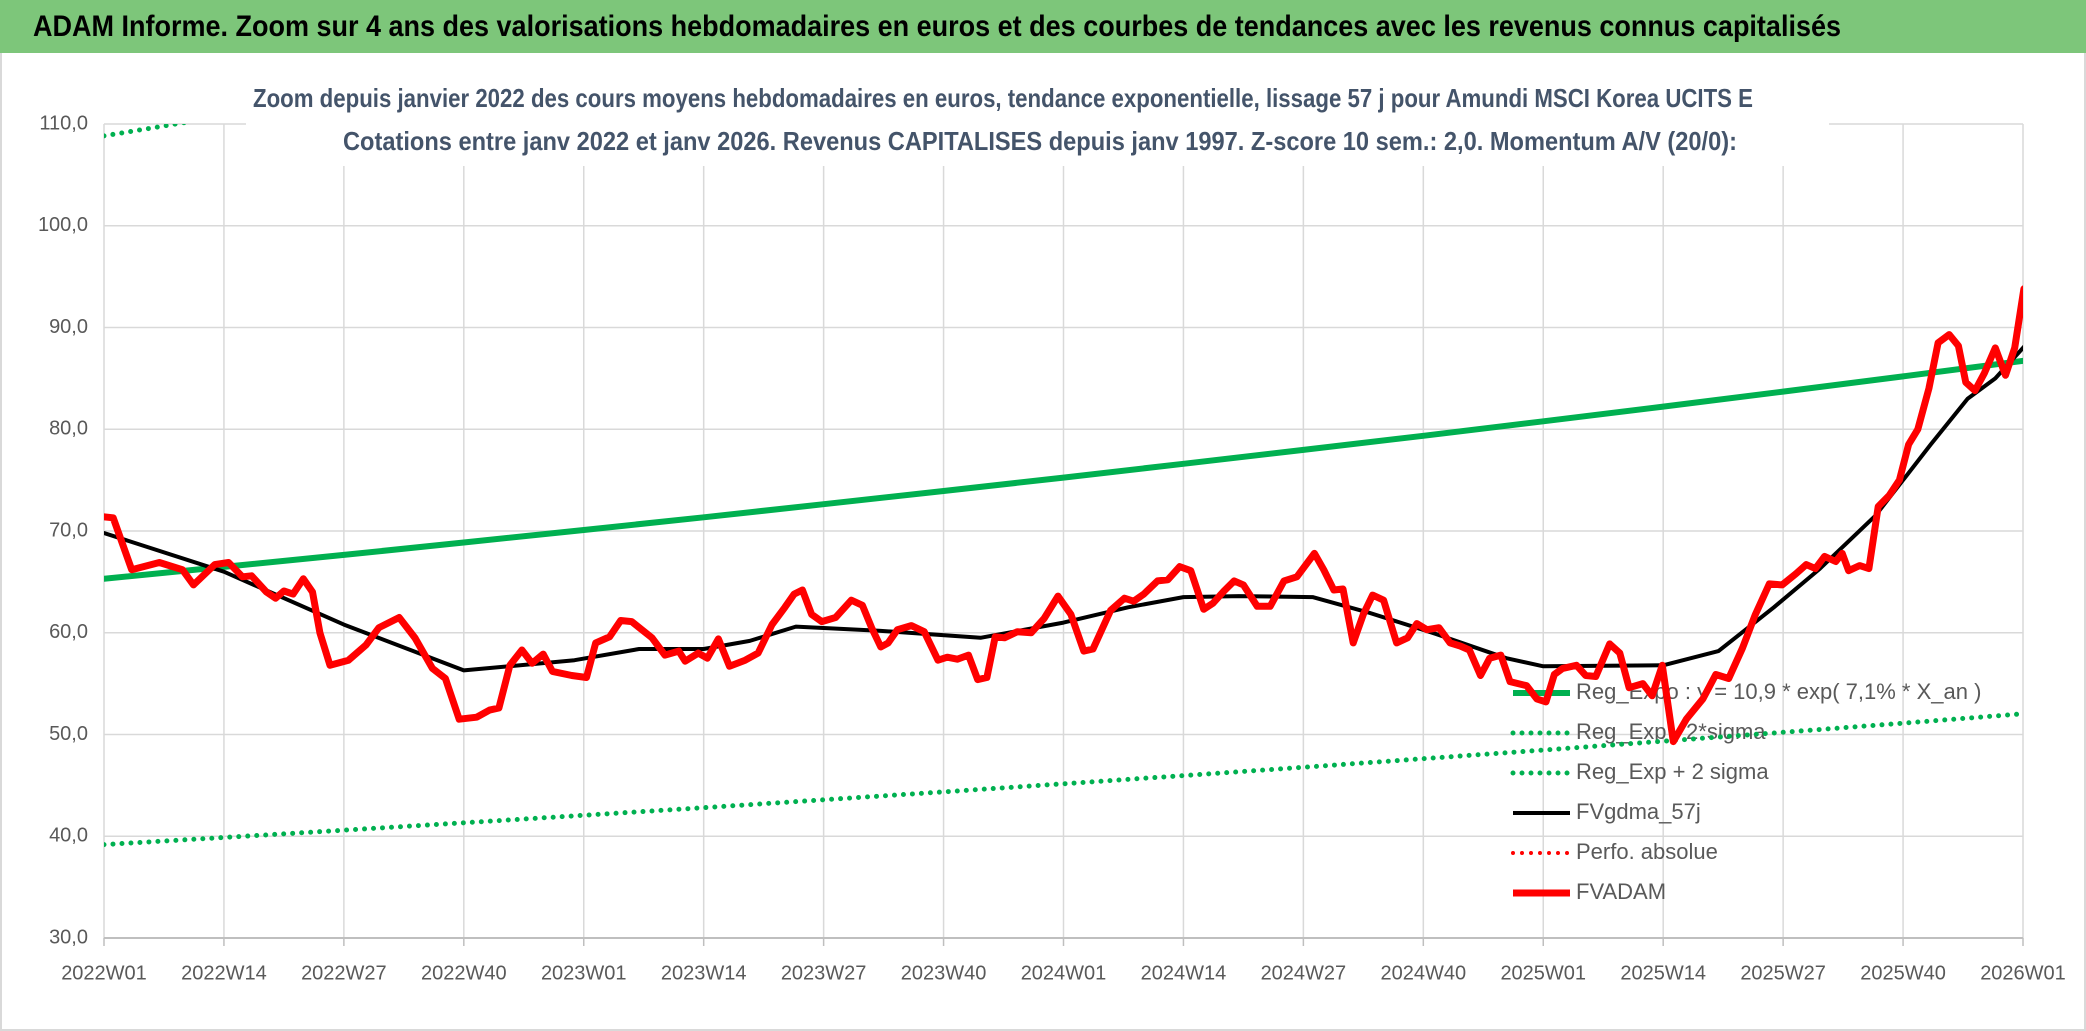 This screenshot has width=2086, height=1031. I want to click on x-tick-label: 2024W27, so click(1304, 973).